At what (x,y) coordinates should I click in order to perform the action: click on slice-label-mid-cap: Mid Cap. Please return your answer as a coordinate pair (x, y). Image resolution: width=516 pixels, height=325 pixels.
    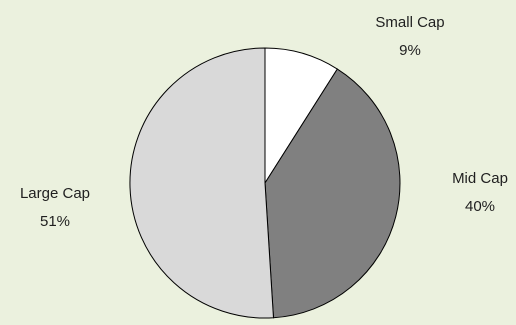
    Looking at the image, I should click on (480, 178).